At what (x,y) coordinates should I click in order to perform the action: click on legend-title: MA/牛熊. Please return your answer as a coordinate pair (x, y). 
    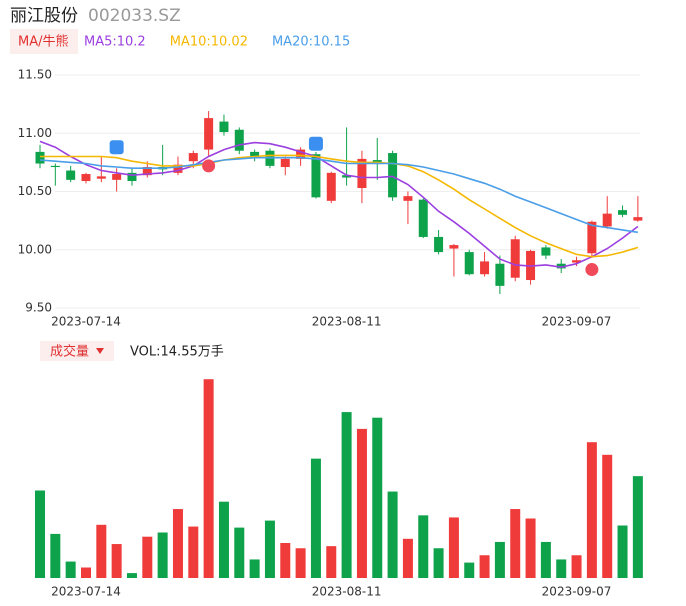
    Looking at the image, I should click on (43, 42).